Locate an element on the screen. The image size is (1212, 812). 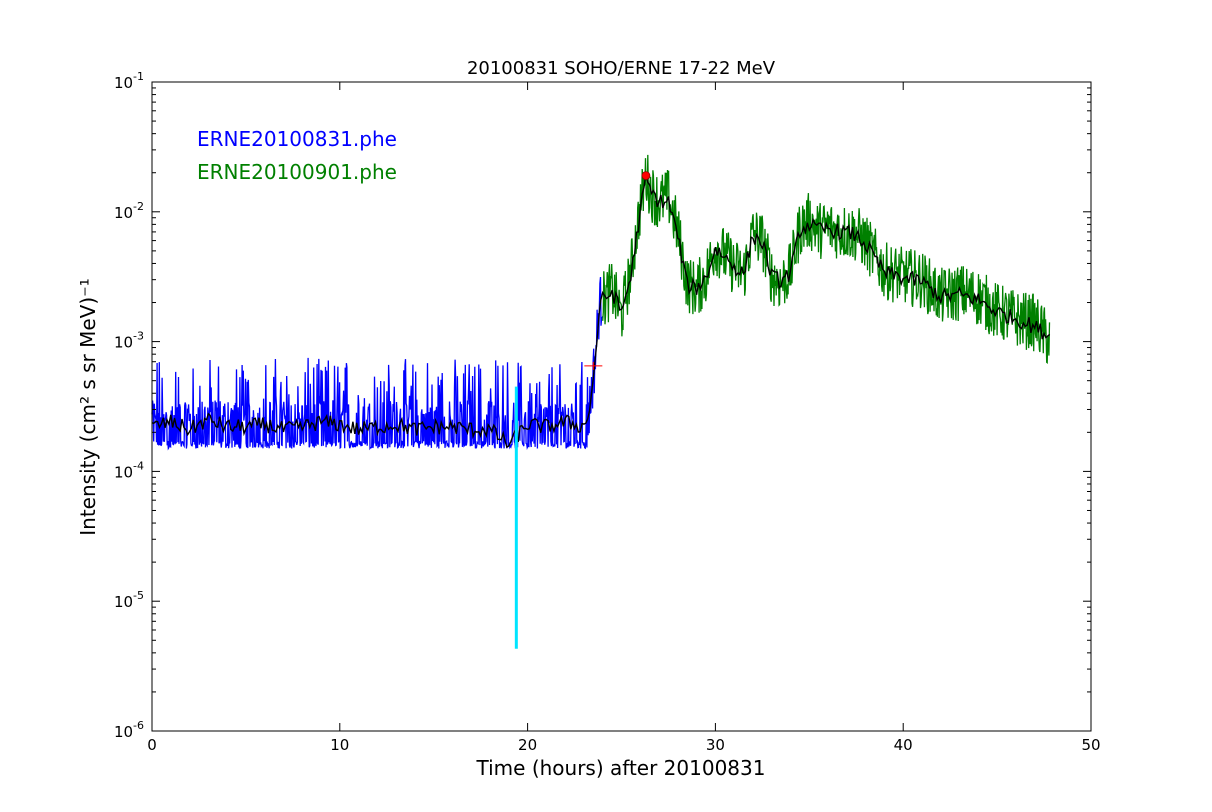
y-tick-label: 10⁻⁵ is located at coordinates (129, 600).